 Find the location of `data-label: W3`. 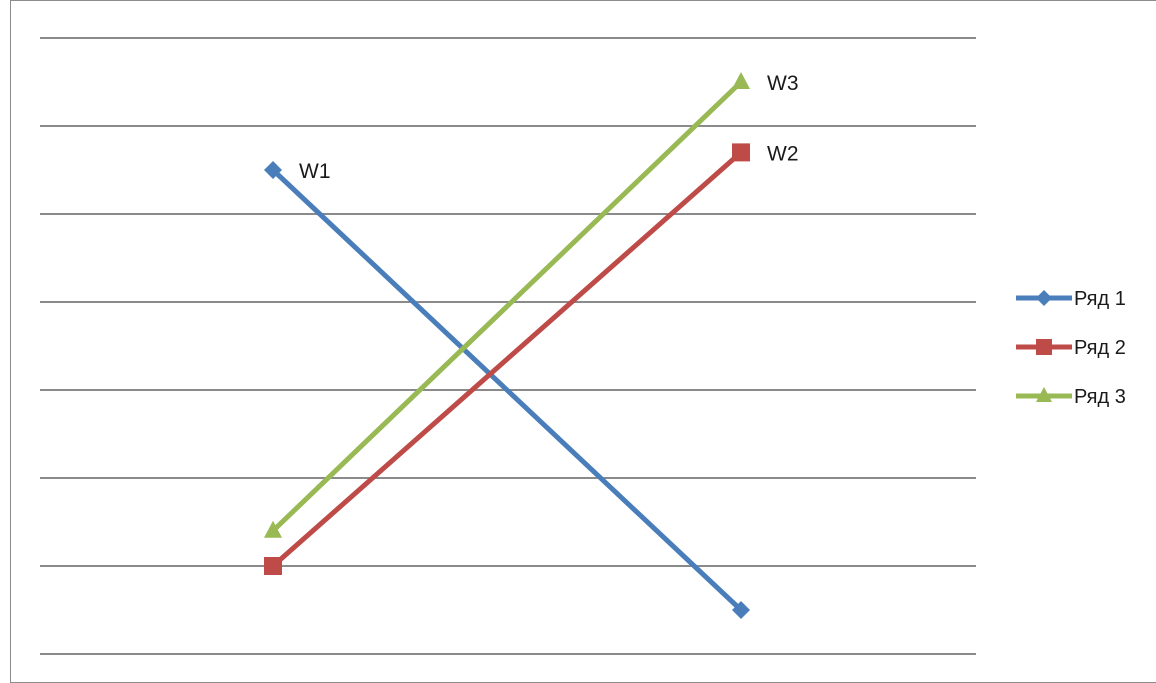

data-label: W3 is located at coordinates (783, 83).